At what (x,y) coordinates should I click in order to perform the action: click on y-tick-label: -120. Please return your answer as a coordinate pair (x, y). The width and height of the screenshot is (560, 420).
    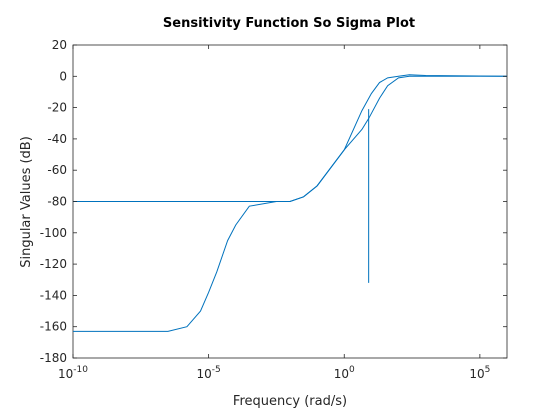
    Looking at the image, I should click on (53, 264).